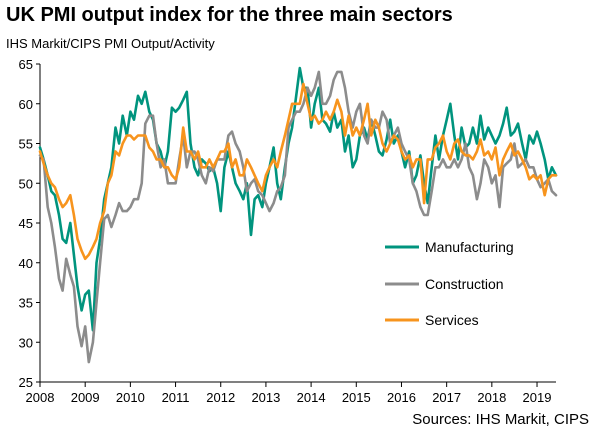 The height and width of the screenshot is (438, 597). What do you see at coordinates (401, 397) in the screenshot?
I see `x-tick-label: 2016` at bounding box center [401, 397].